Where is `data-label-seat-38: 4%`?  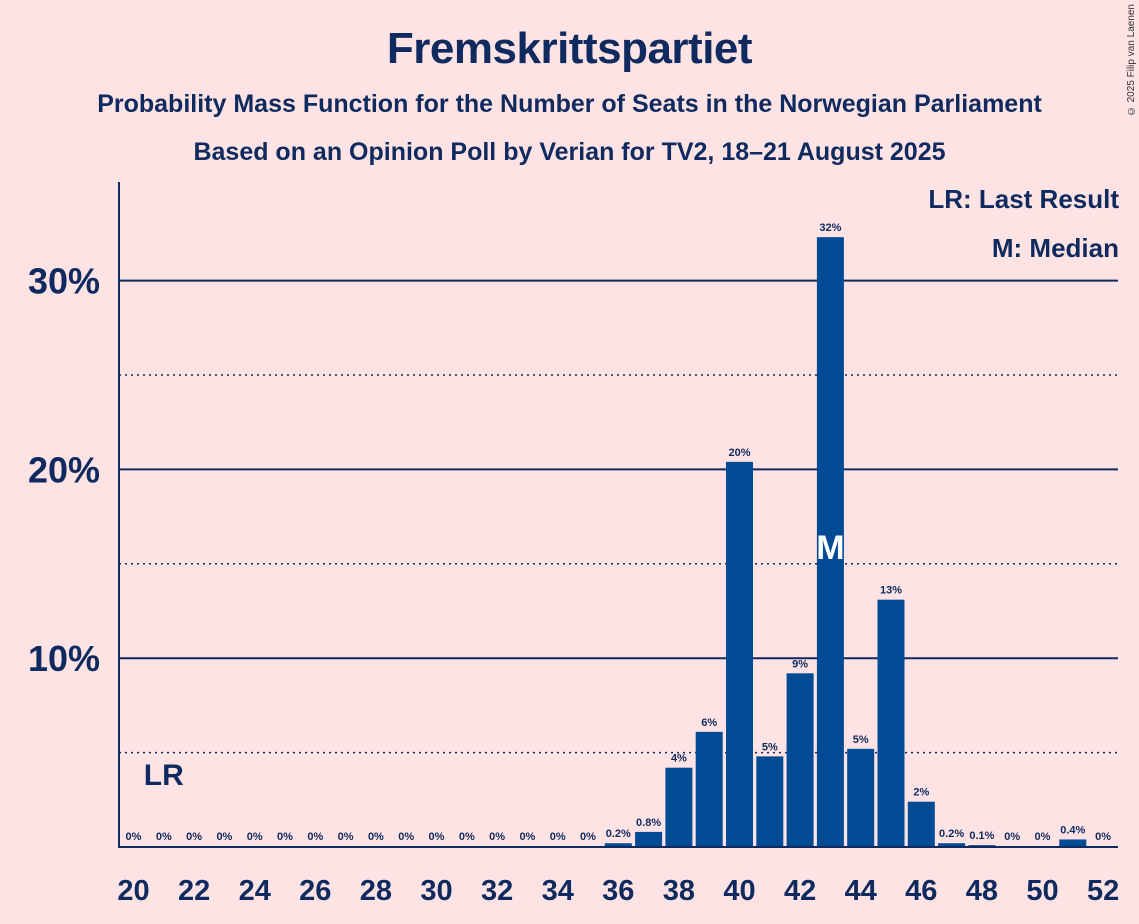 data-label-seat-38: 4% is located at coordinates (679, 759).